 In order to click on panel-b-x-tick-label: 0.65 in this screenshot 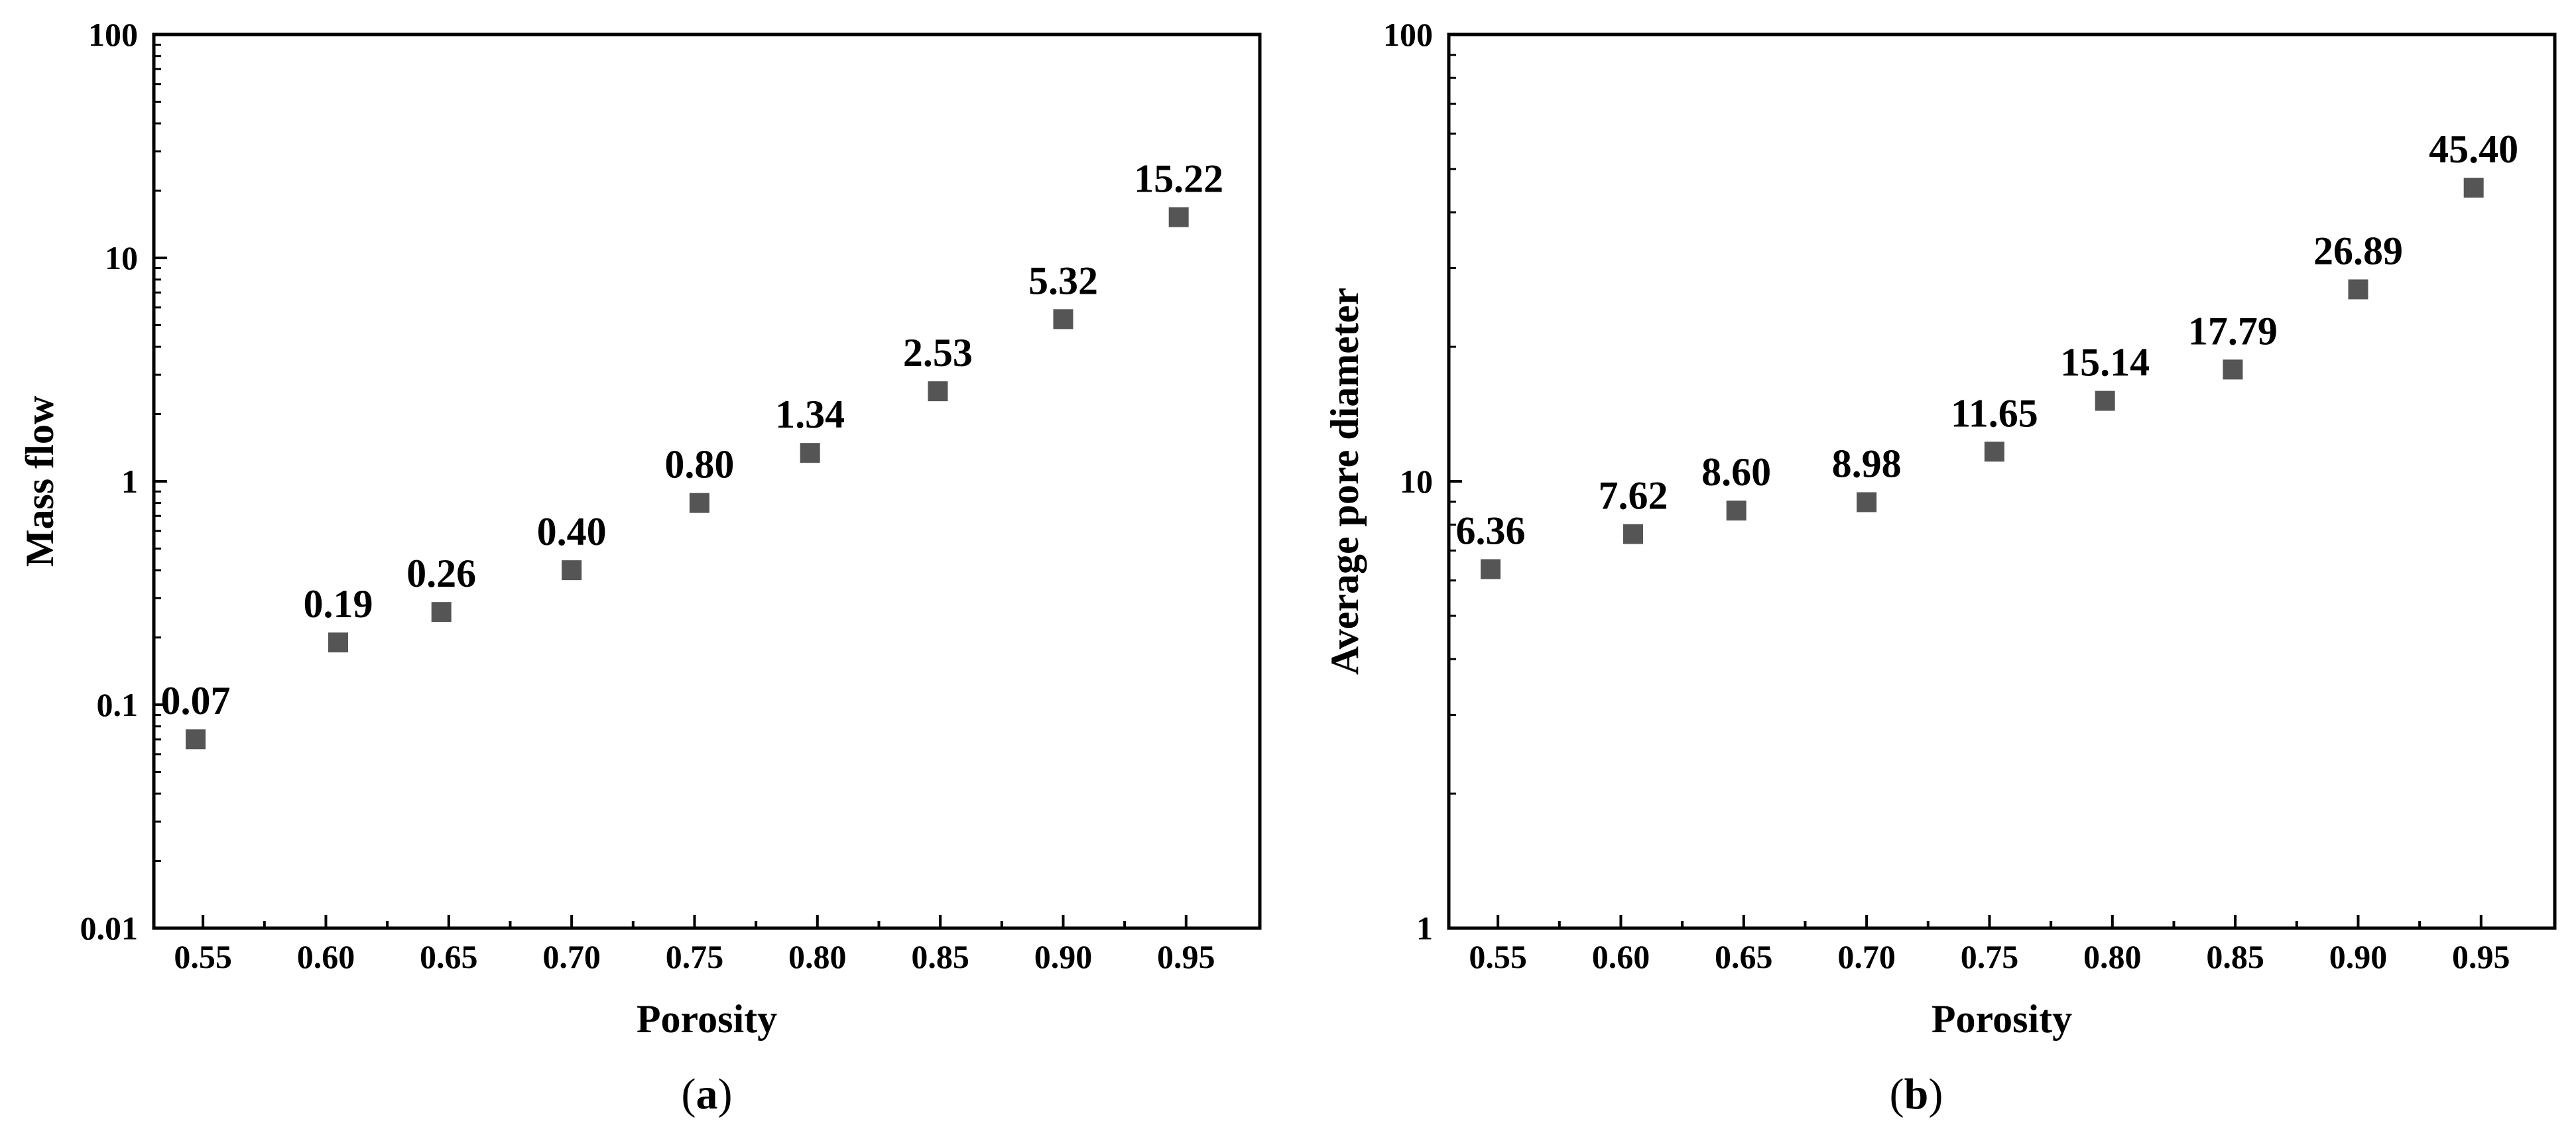, I will do `click(1744, 956)`.